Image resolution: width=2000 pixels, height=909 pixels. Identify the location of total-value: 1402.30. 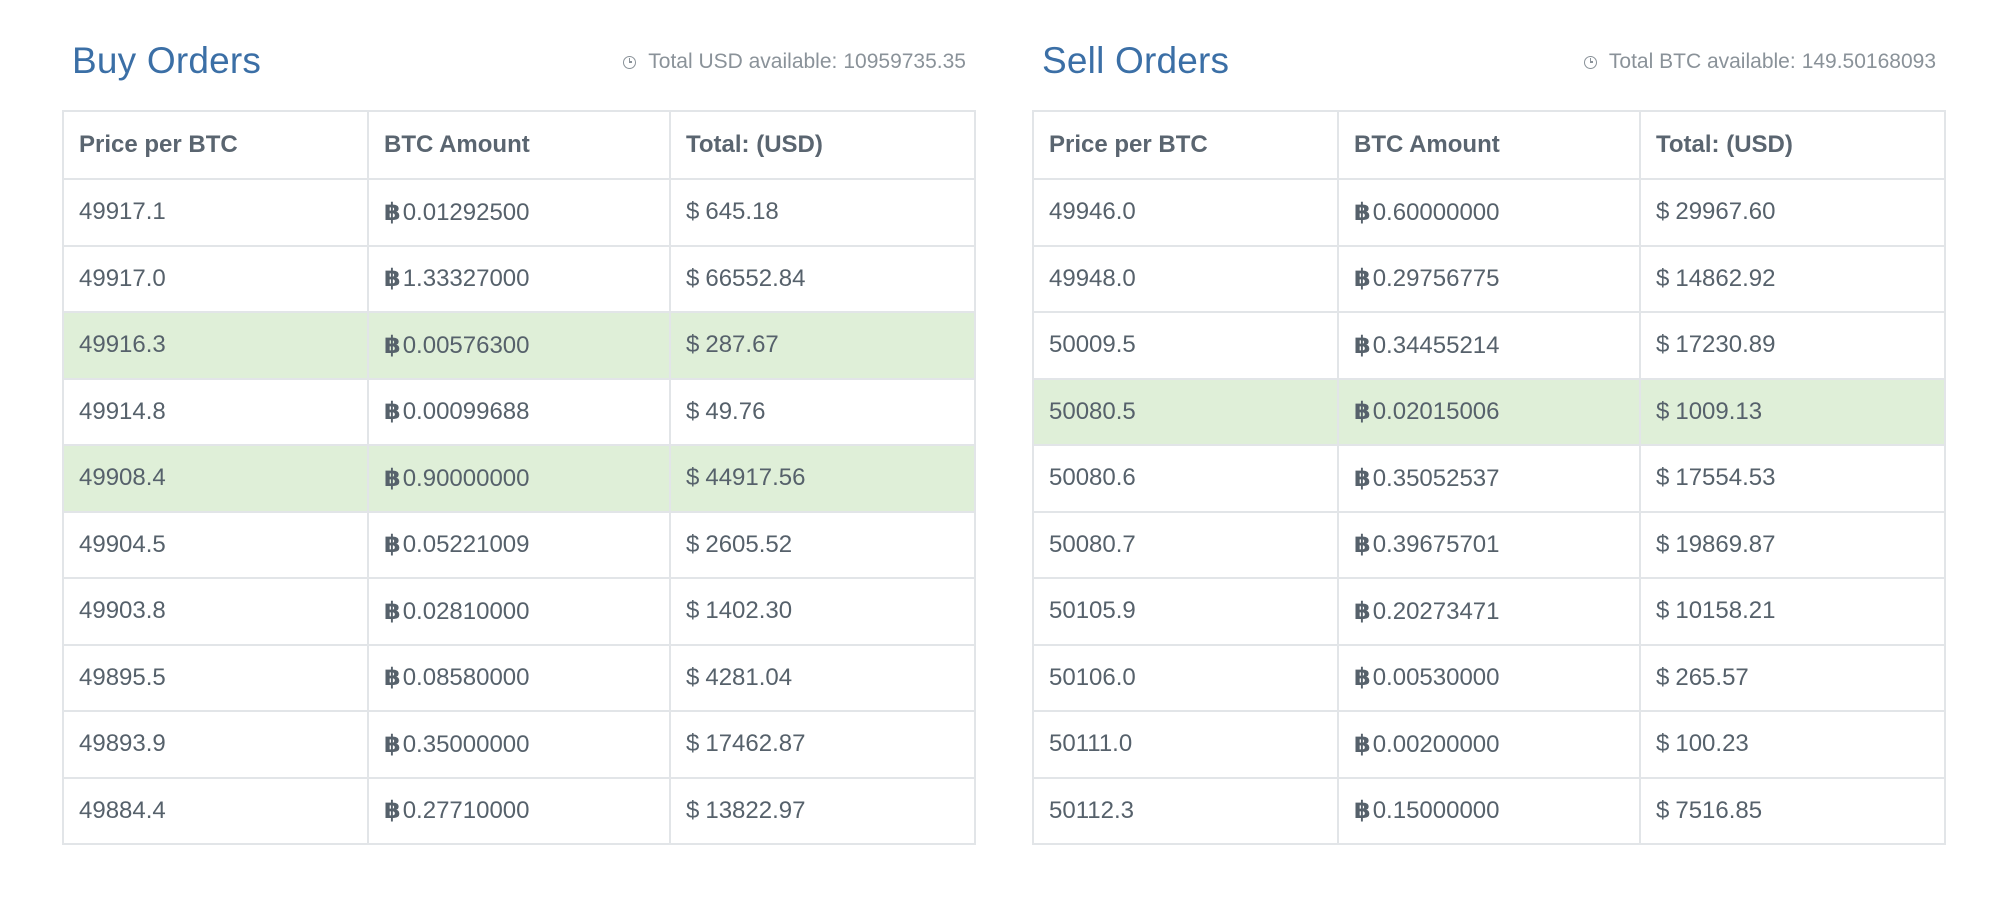
(749, 611).